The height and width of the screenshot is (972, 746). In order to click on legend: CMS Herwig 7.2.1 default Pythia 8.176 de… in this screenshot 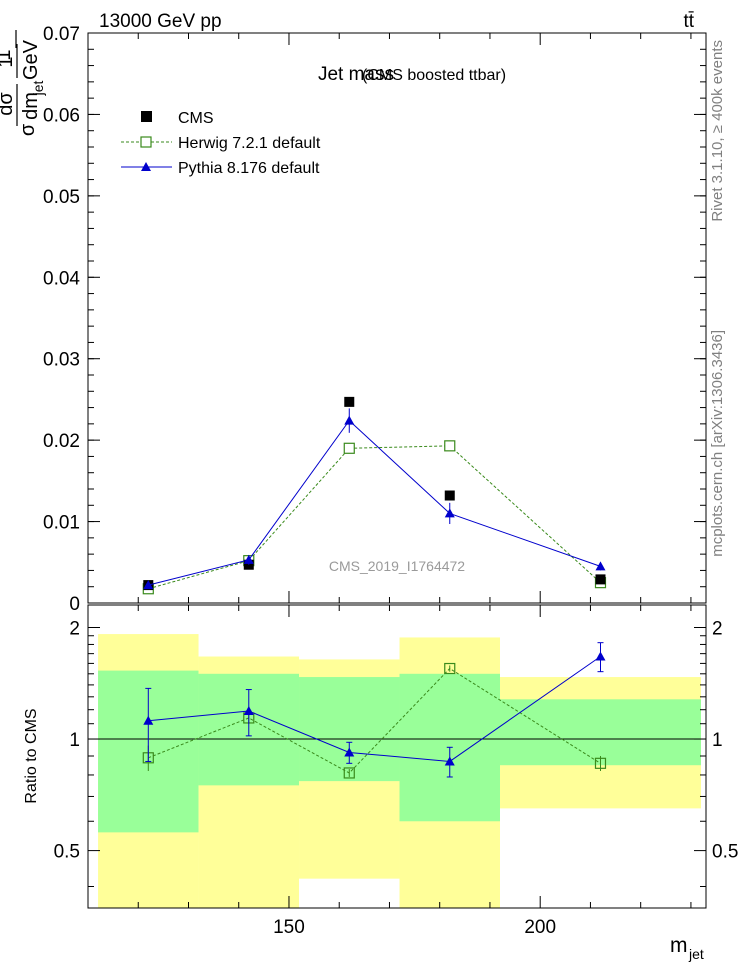, I will do `click(221, 143)`.